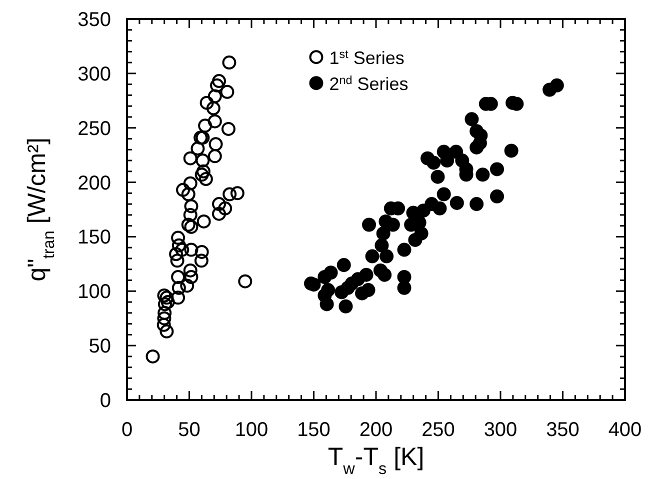 The height and width of the screenshot is (479, 649). Describe the element at coordinates (94, 20) in the screenshot. I see `y-tick-label: 350` at that location.